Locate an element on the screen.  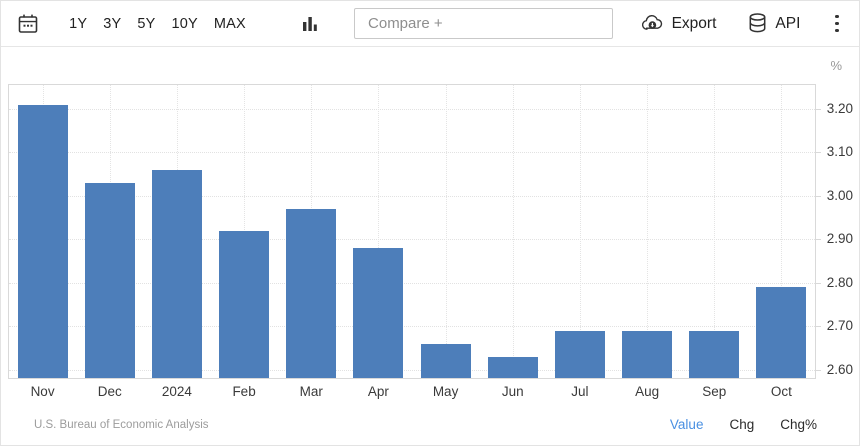
y-axis-label: 2.90 is located at coordinates (839, 239).